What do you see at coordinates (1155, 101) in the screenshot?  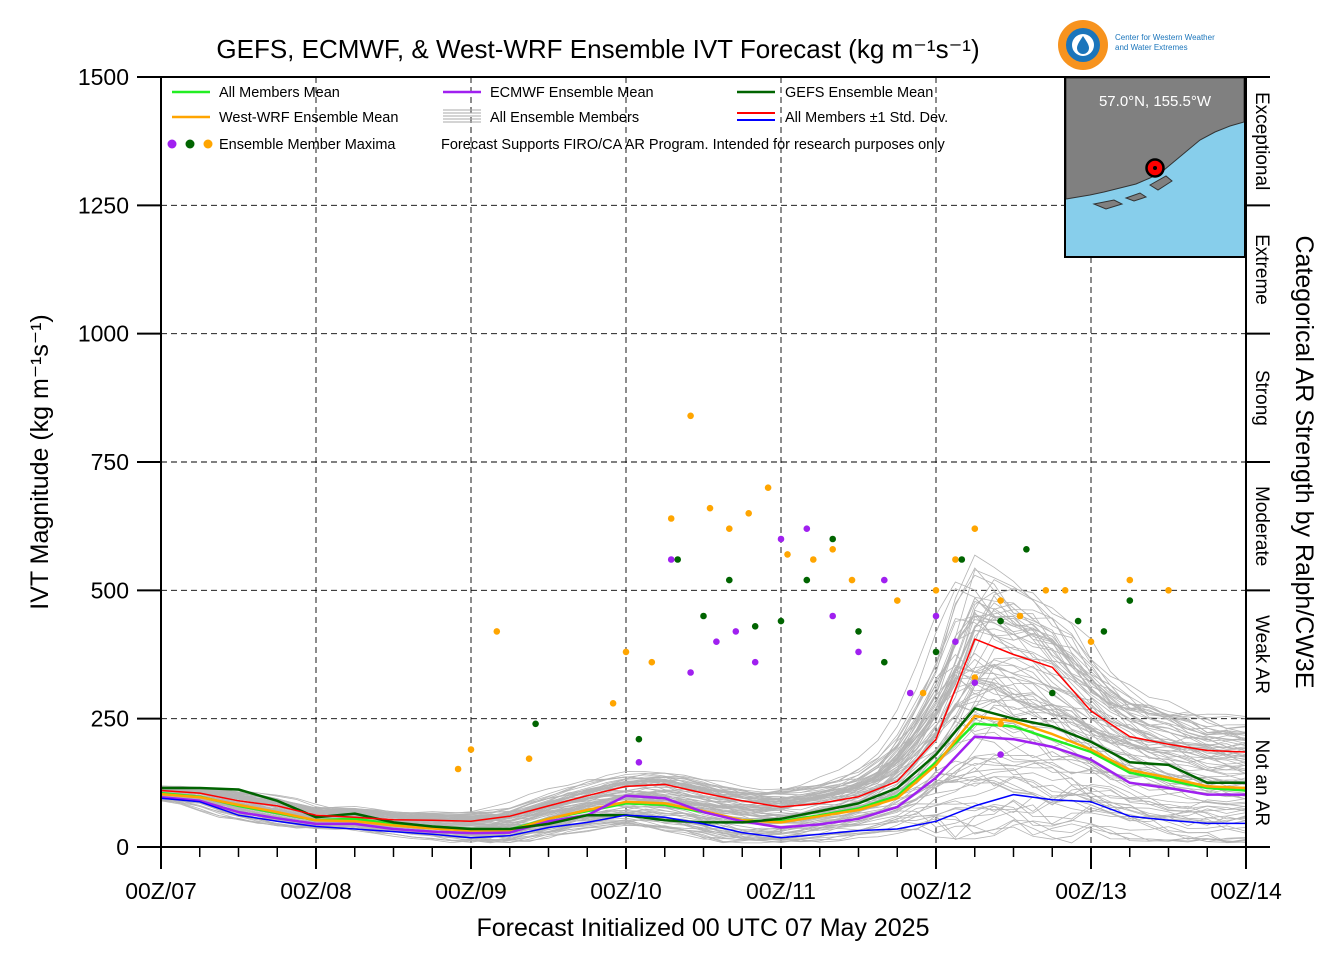 I see `inset-location-label: 57.0°N, 155.5°W` at bounding box center [1155, 101].